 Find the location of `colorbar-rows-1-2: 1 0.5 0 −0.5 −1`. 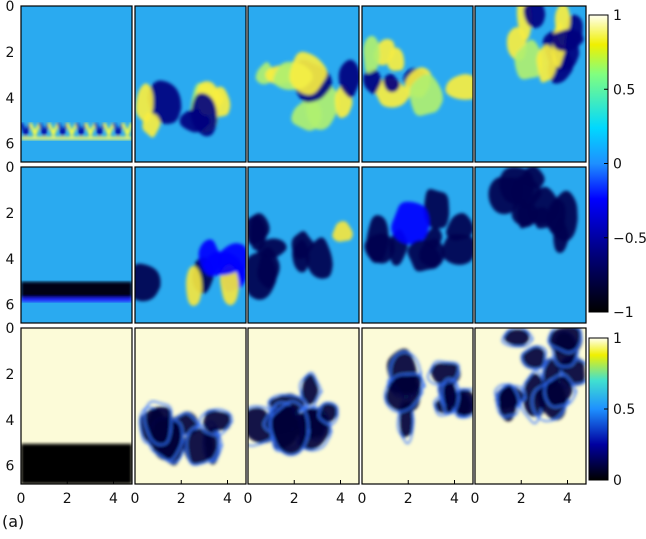

colorbar-rows-1-2: 1 0.5 0 −0.5 −1 is located at coordinates (617, 164).